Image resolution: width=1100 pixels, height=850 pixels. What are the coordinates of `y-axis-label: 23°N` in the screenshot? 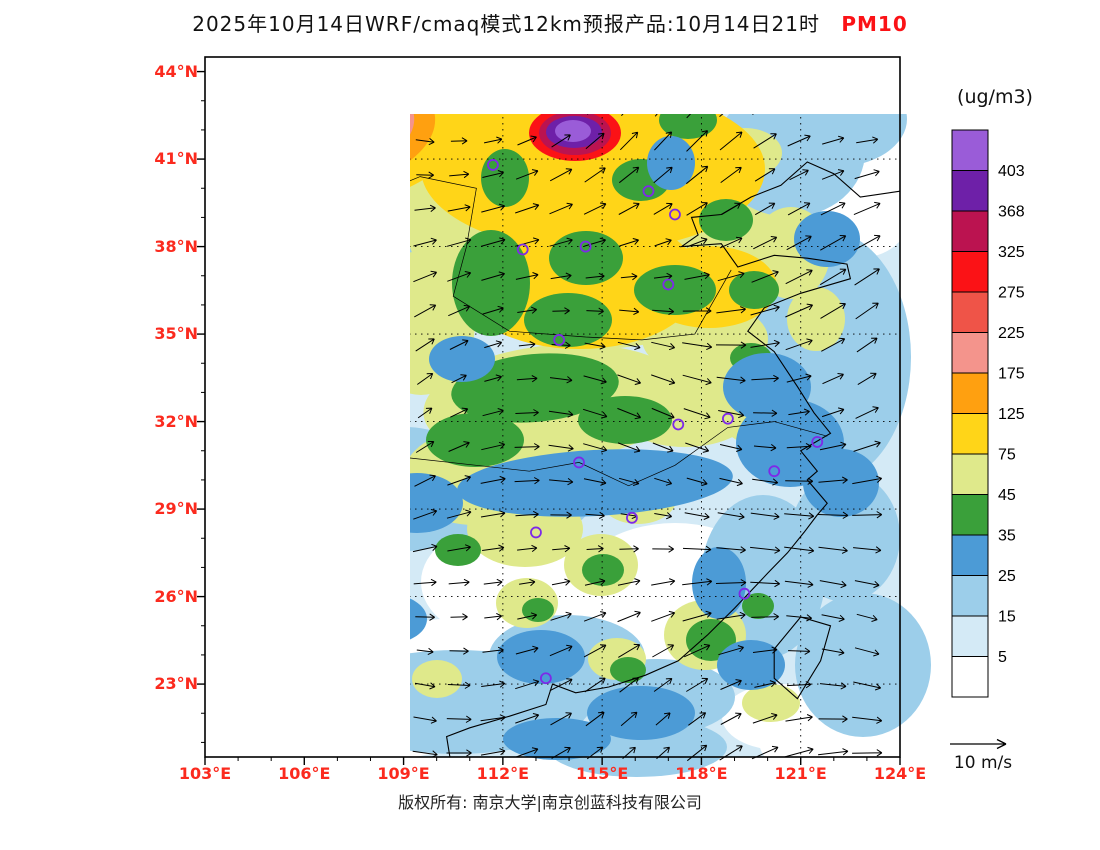 It's located at (176, 684).